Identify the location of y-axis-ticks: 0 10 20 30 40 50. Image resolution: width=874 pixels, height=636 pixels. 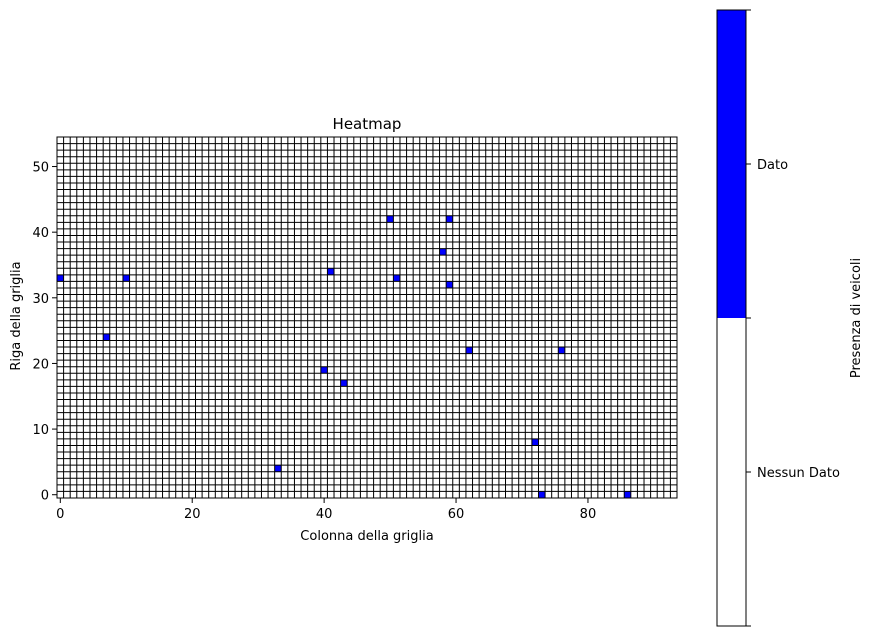
(44, 332).